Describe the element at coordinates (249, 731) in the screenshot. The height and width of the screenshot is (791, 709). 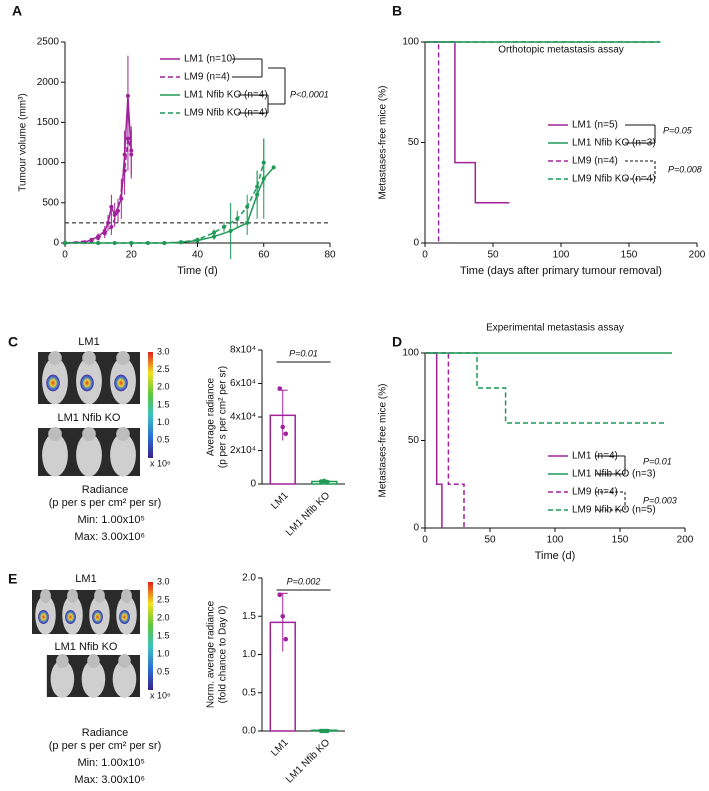
I see `y-tick-label: 0.0` at that location.